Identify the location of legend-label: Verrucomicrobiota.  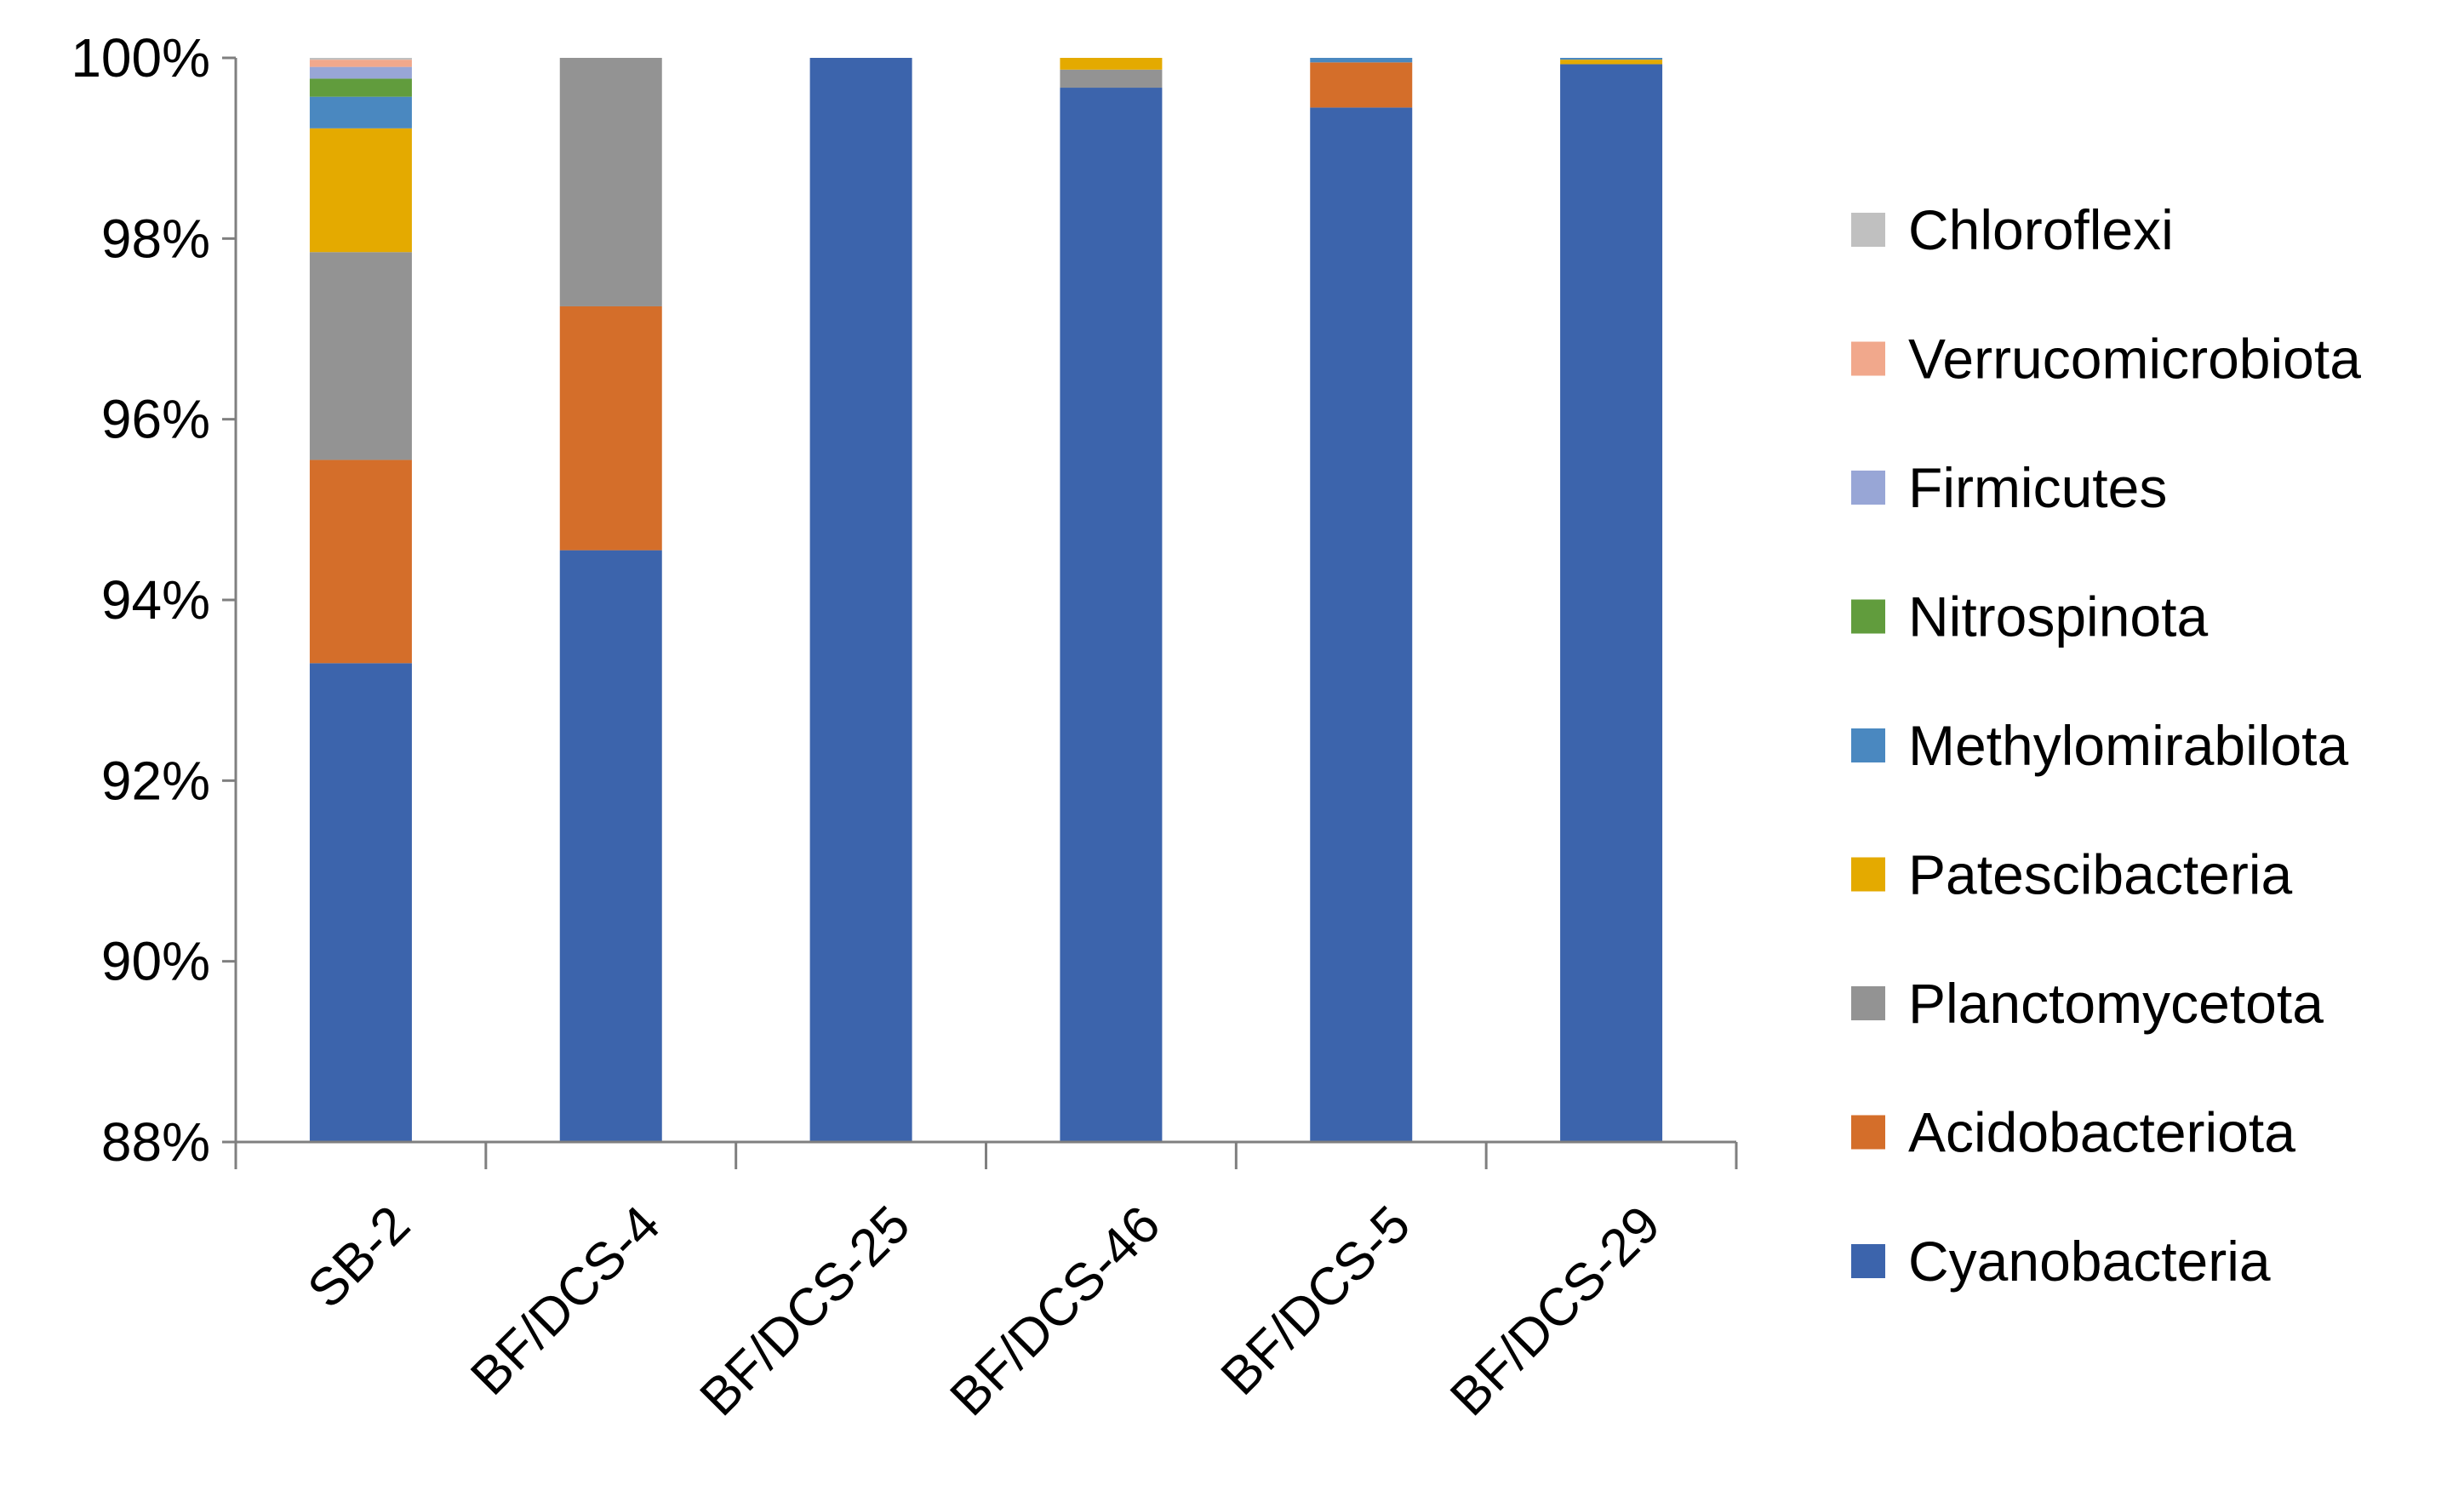
(2134, 359).